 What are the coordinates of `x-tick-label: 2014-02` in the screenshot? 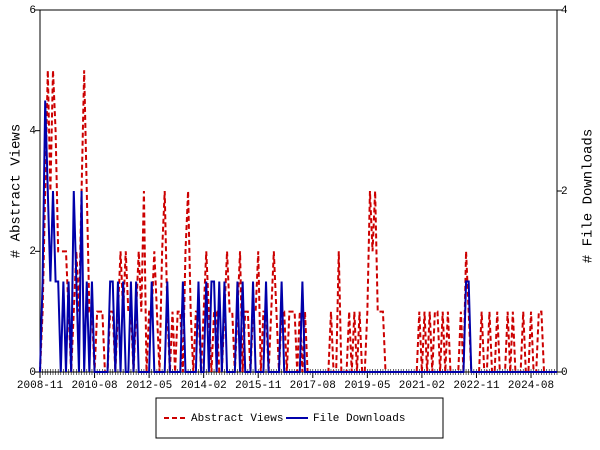 It's located at (204, 386).